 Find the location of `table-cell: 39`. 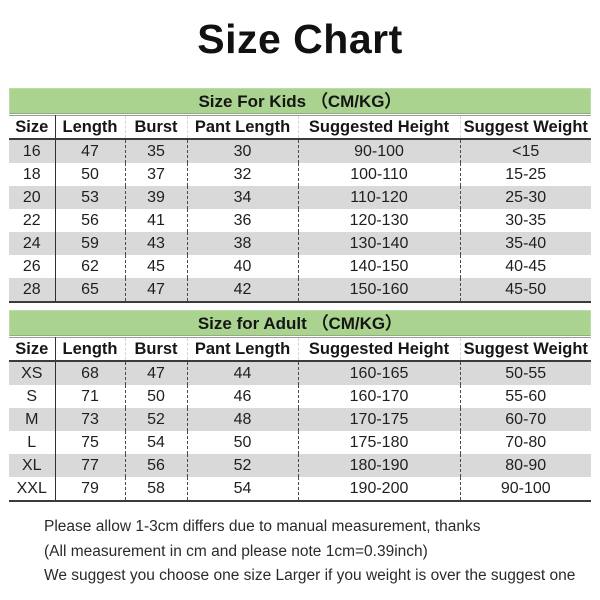

table-cell: 39 is located at coordinates (155, 197).